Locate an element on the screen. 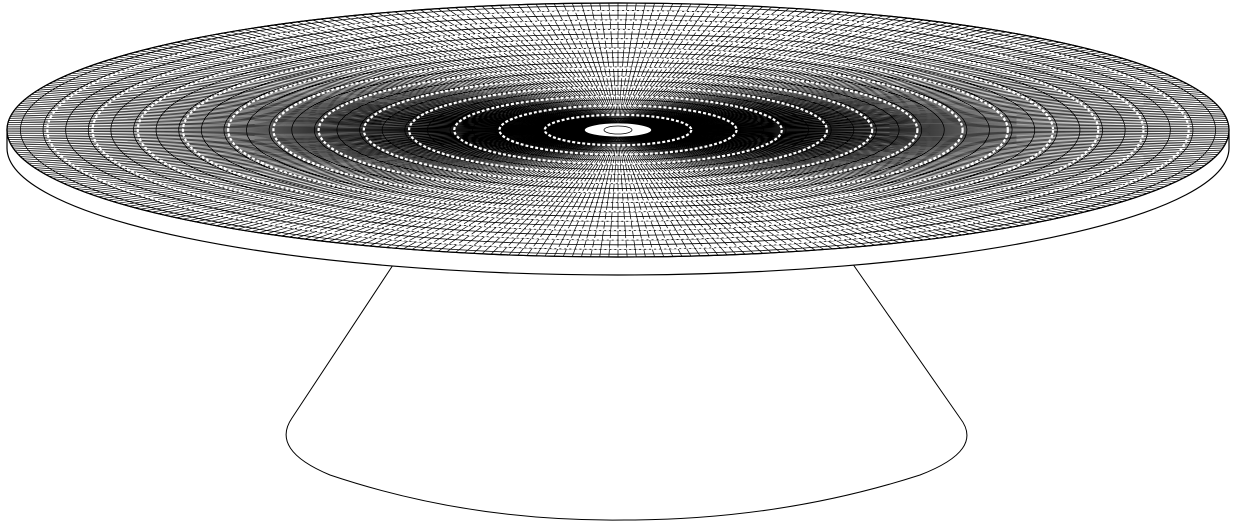 The height and width of the screenshot is (521, 1236). ring-gap is located at coordinates (618, 130).